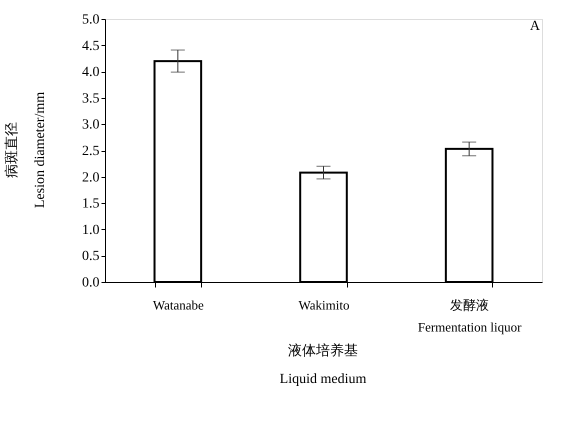 Image resolution: width=574 pixels, height=422 pixels. Describe the element at coordinates (91, 151) in the screenshot. I see `y-tick-label: 2.5` at that location.